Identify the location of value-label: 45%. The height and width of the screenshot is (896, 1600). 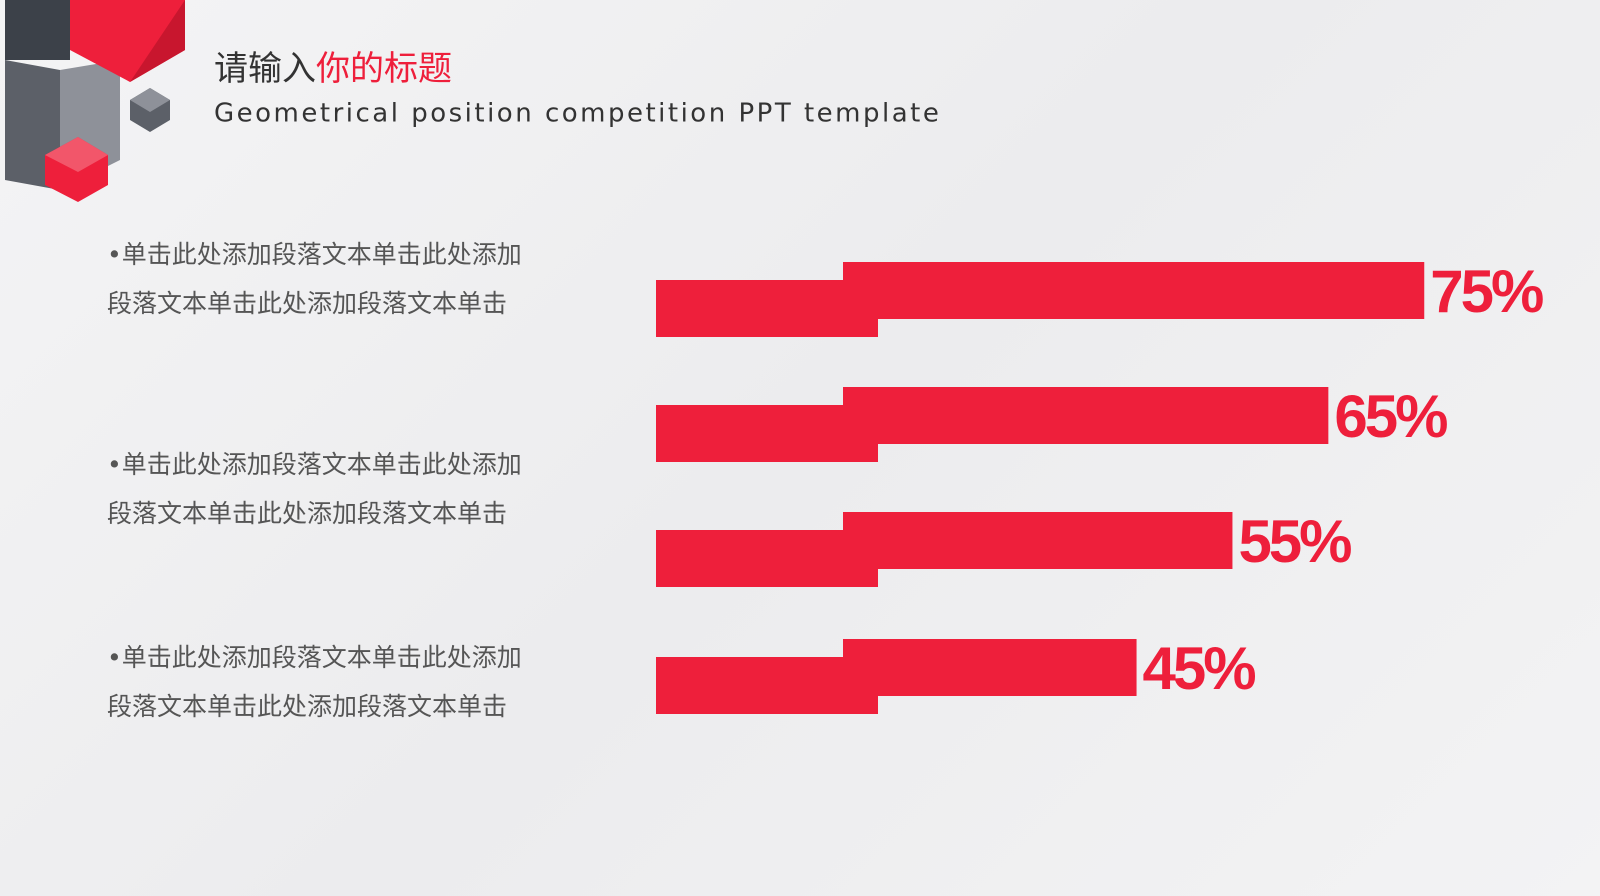
(1199, 668).